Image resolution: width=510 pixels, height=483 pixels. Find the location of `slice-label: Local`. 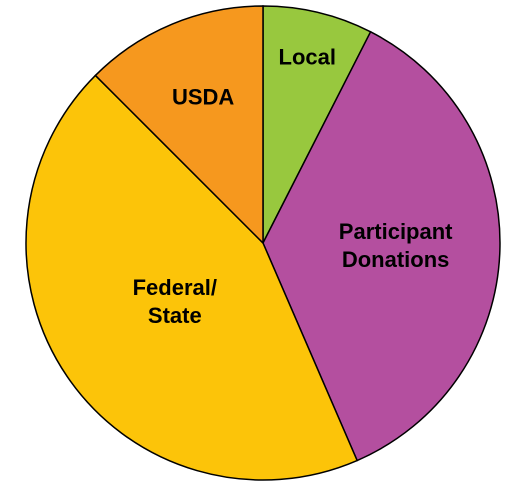

slice-label: Local is located at coordinates (307, 56).